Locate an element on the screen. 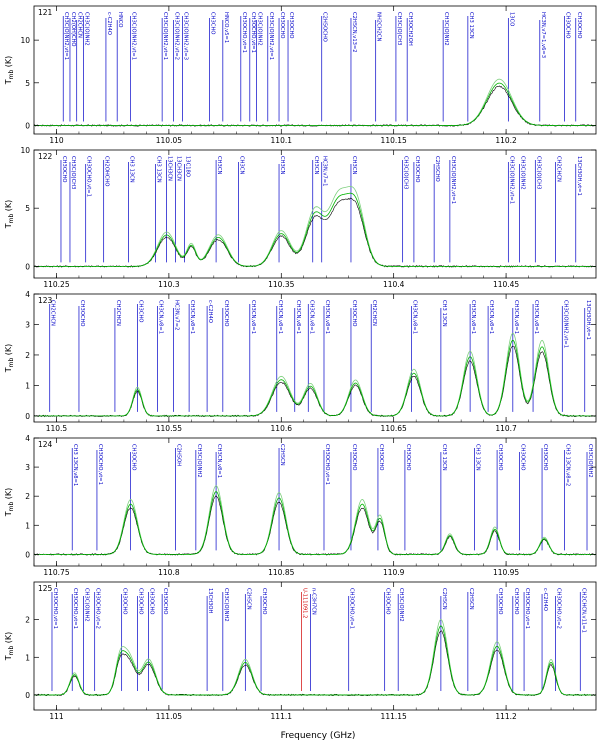  y-tick-label: 5 is located at coordinates (27, 83).